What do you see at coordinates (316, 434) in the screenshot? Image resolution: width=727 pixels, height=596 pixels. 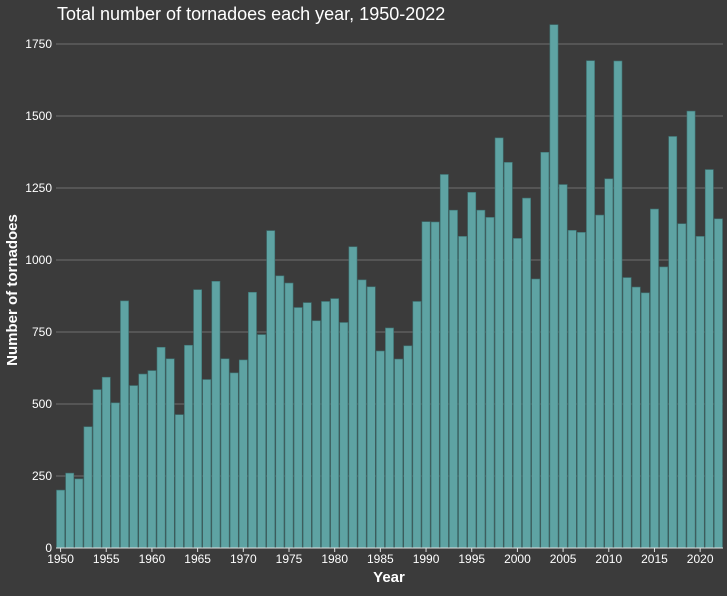 I see `bar-1978` at bounding box center [316, 434].